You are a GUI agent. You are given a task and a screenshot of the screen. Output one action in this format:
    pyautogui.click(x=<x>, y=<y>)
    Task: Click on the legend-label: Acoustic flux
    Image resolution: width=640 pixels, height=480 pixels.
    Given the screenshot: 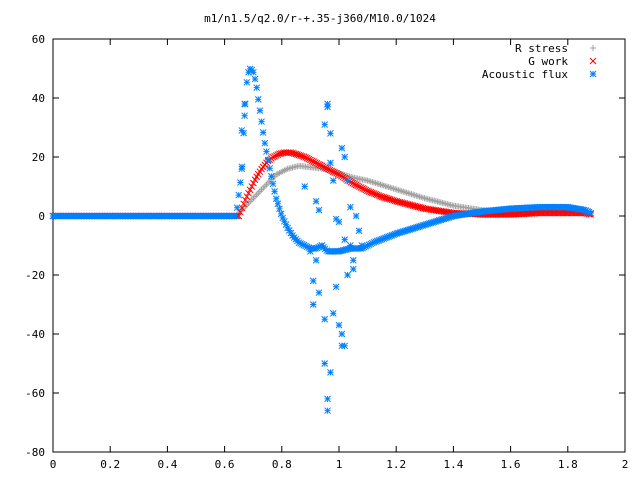 What is the action you would take?
    pyautogui.click(x=525, y=74)
    